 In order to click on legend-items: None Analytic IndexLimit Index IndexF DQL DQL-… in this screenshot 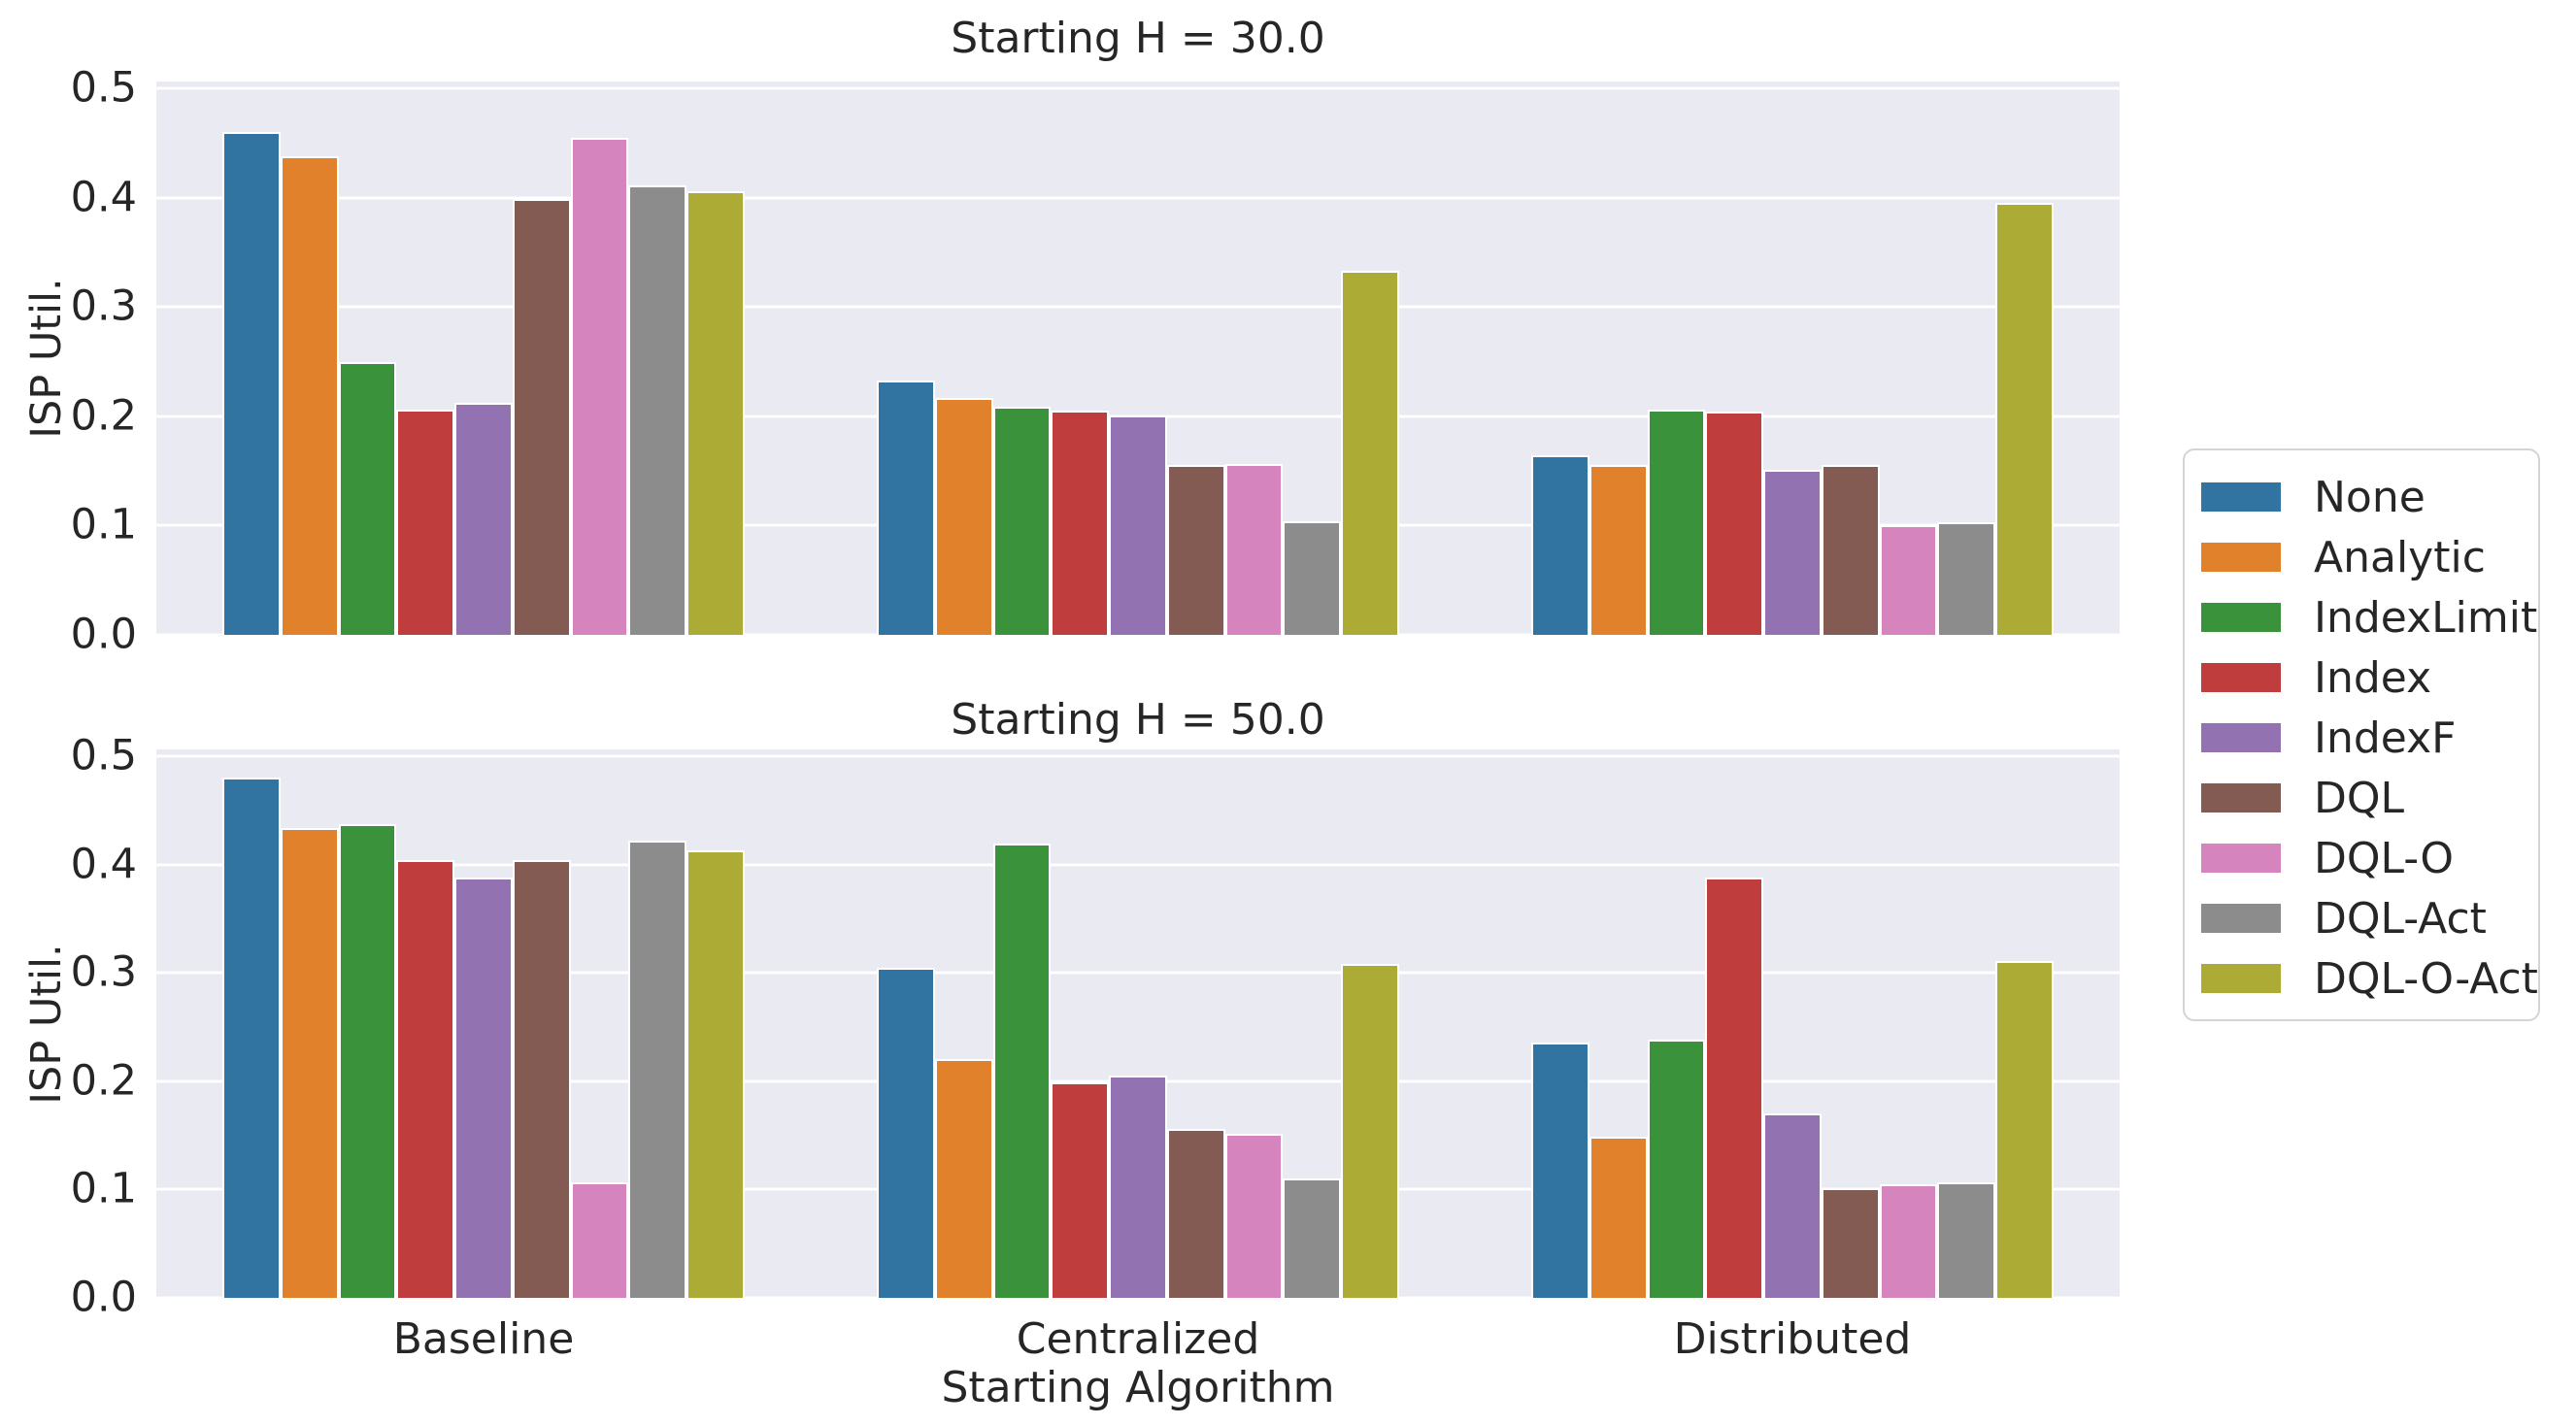, I will do `click(2369, 738)`.